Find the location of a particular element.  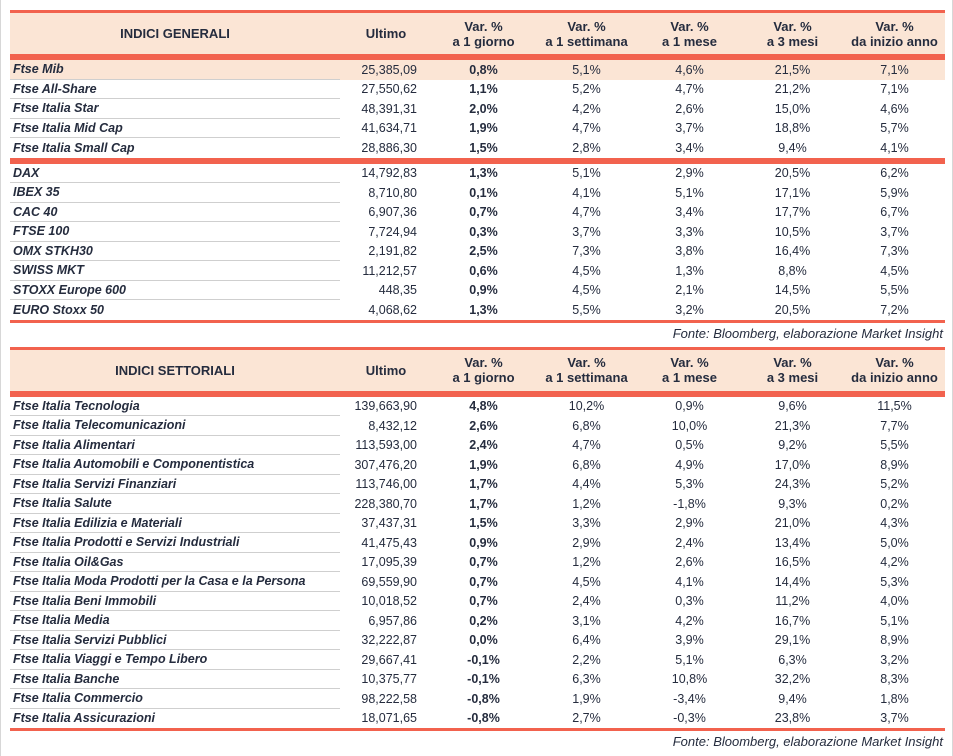

var-1-settimana: 3,3% is located at coordinates (586, 523).